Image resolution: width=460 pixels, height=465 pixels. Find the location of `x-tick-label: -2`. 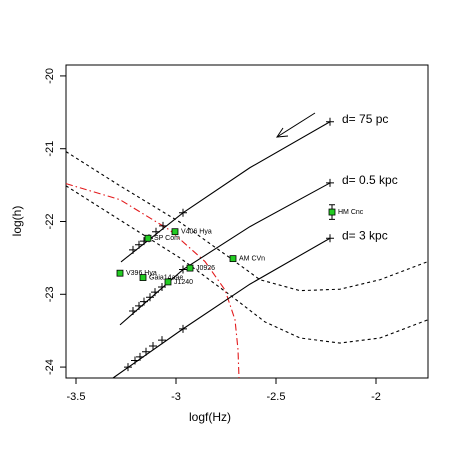

x-tick-label: -2 is located at coordinates (376, 397).